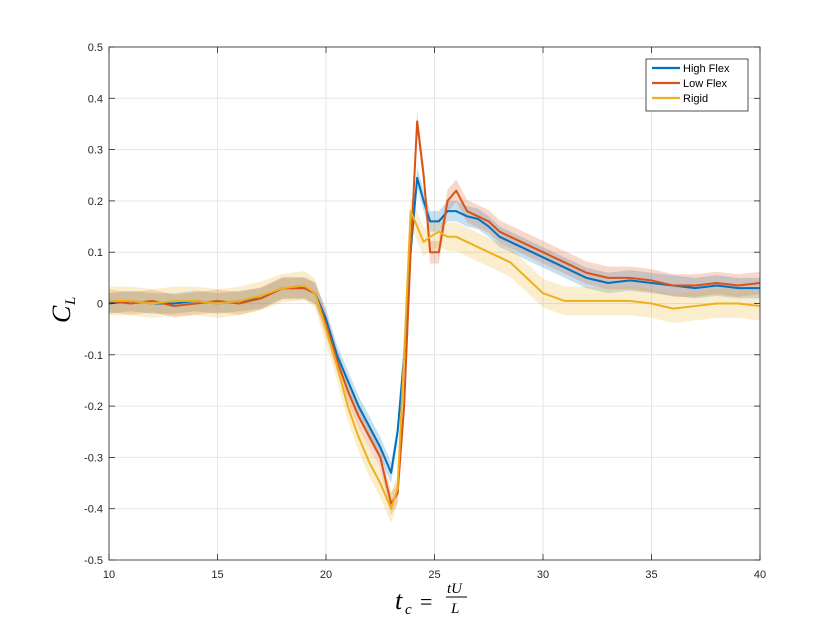 Image resolution: width=840 pixels, height=630 pixels. I want to click on svg-text: c, so click(408, 610).